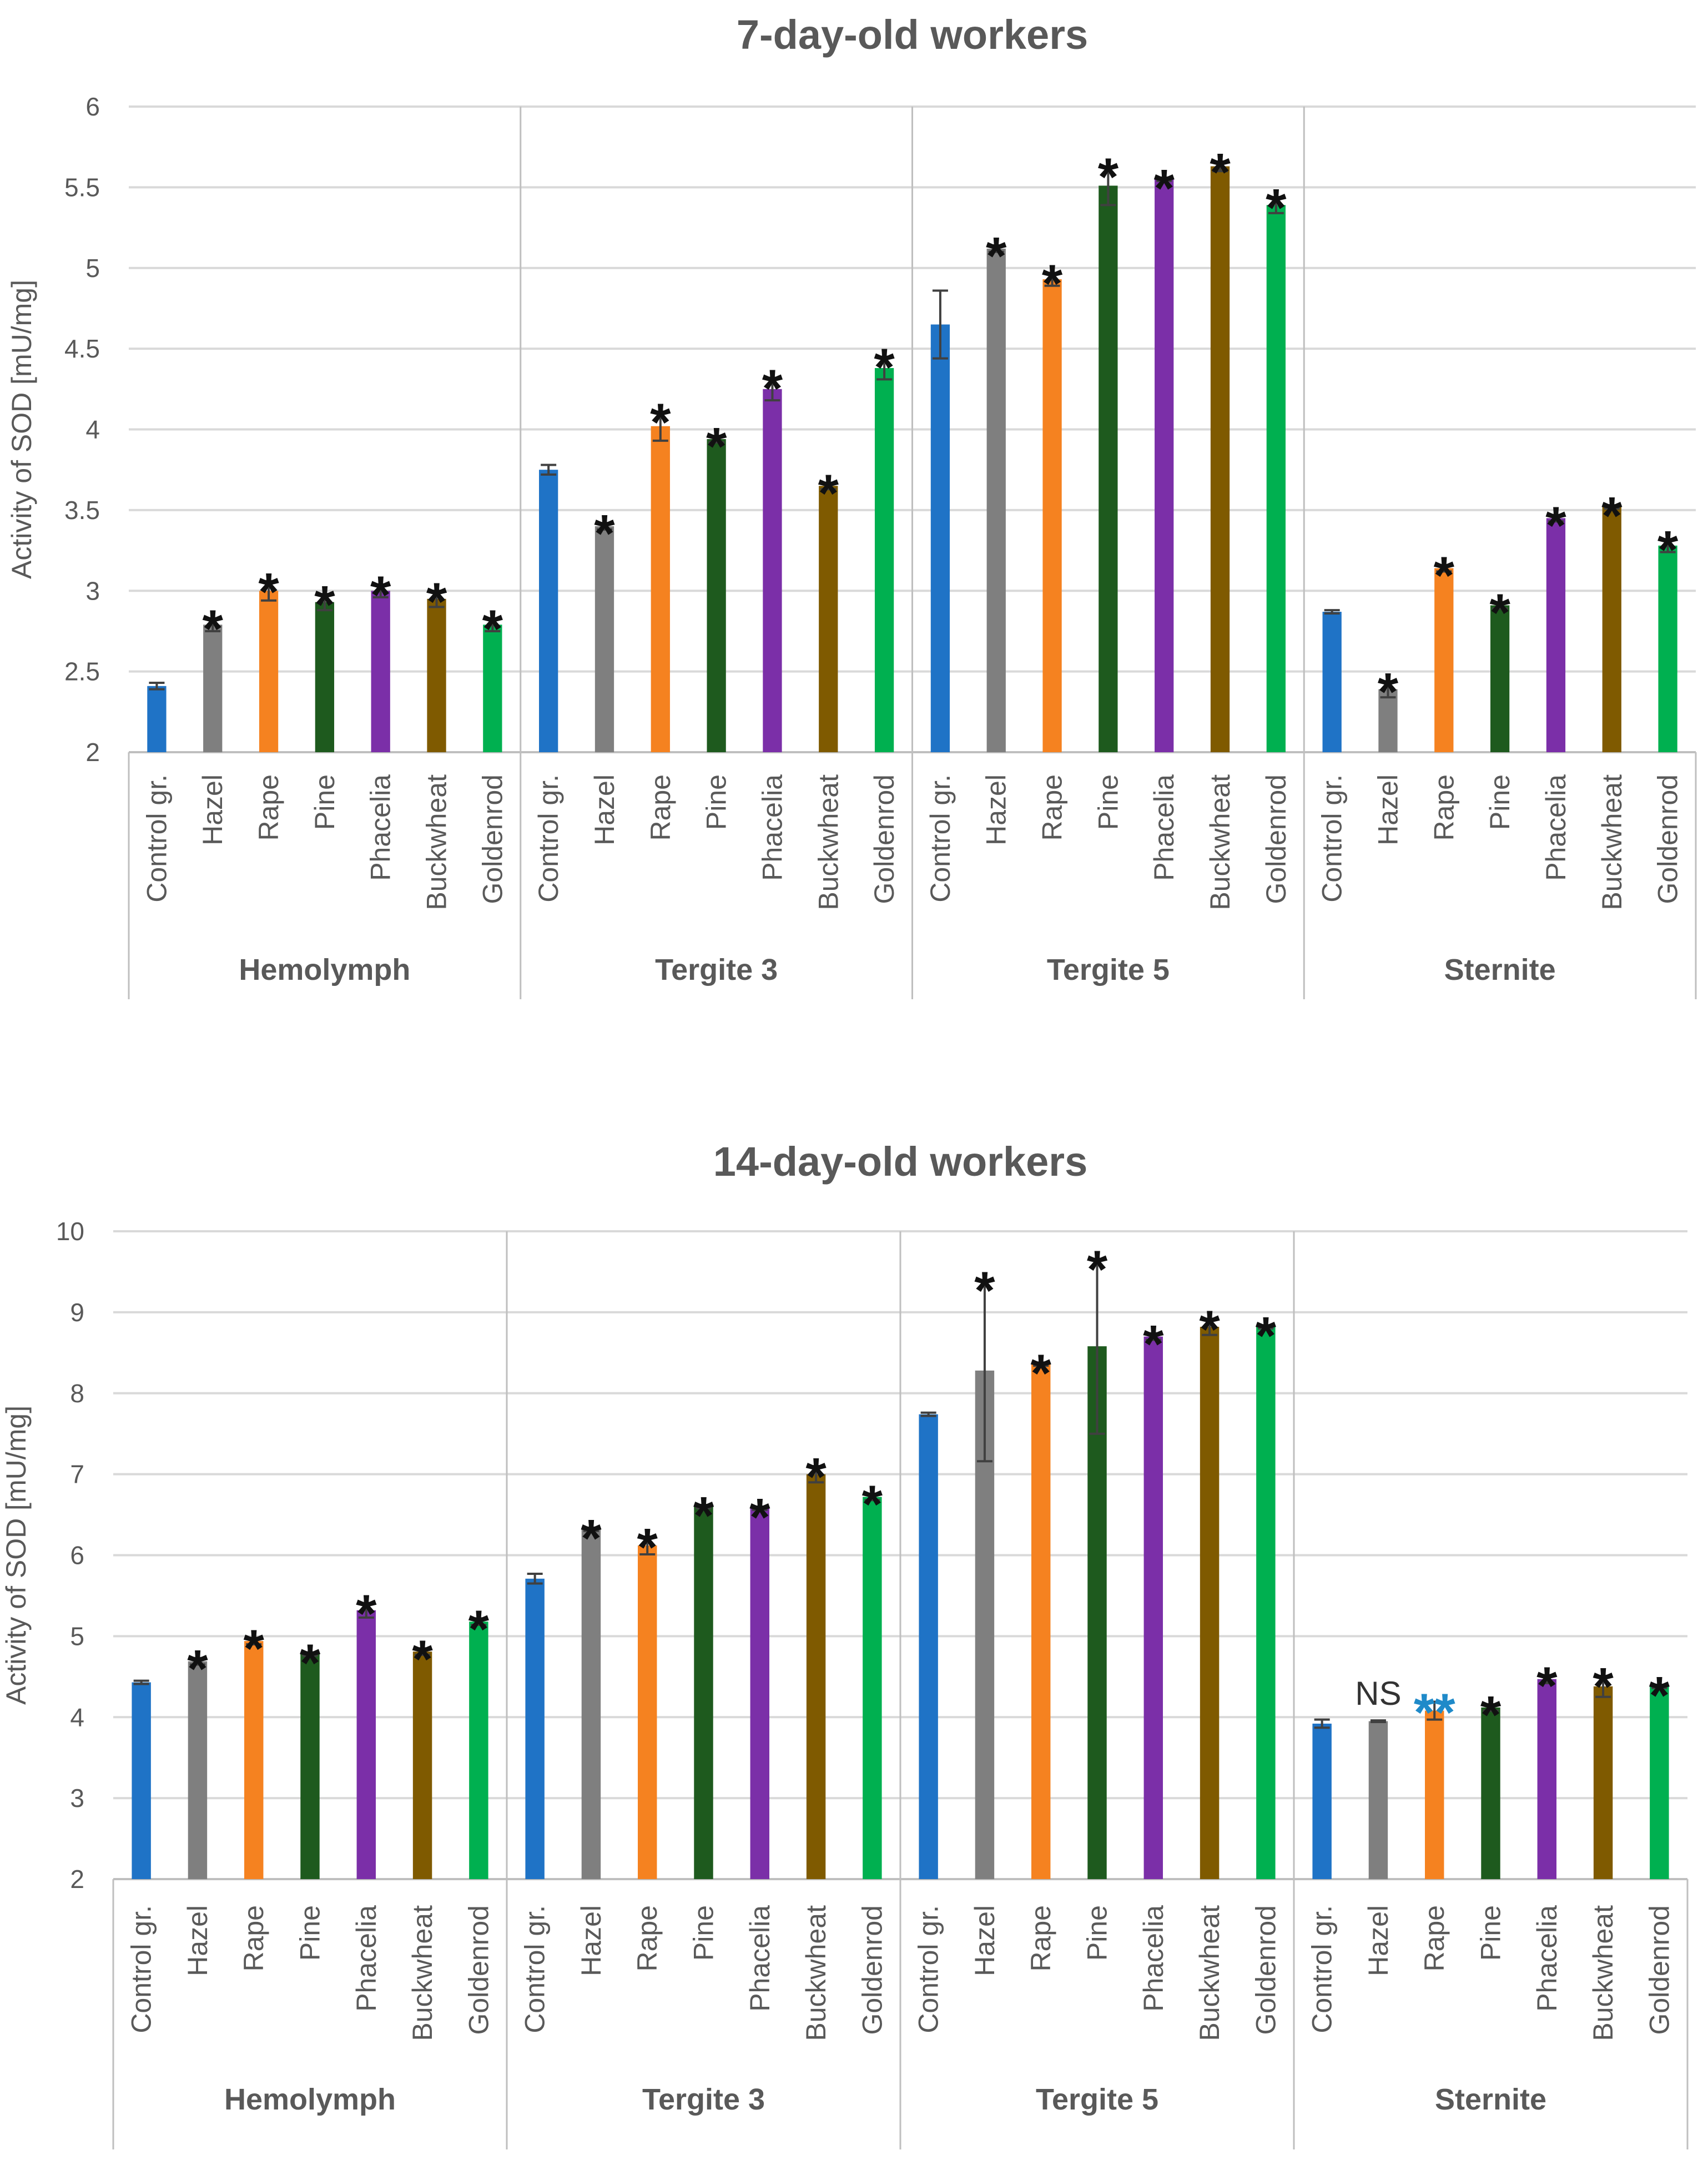 The image size is (1708, 2165). What do you see at coordinates (82, 349) in the screenshot?
I see `y-tick-label: 4.5` at bounding box center [82, 349].